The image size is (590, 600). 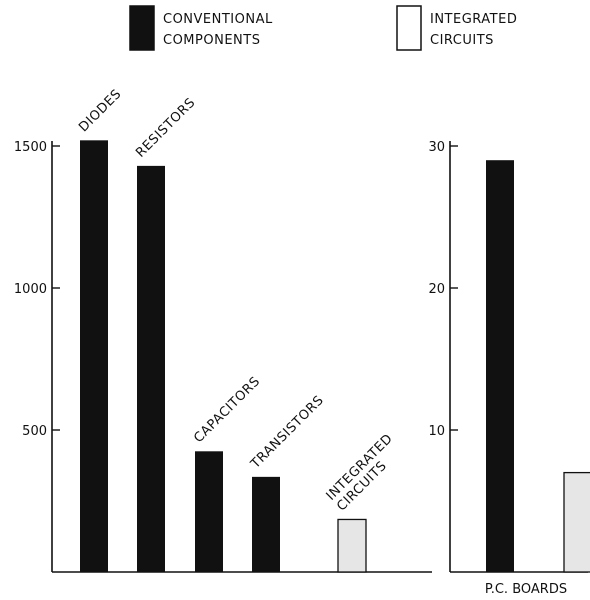 I want to click on legend-label-integrated-circuits-line1: INTEGRATED, so click(x=473, y=19).